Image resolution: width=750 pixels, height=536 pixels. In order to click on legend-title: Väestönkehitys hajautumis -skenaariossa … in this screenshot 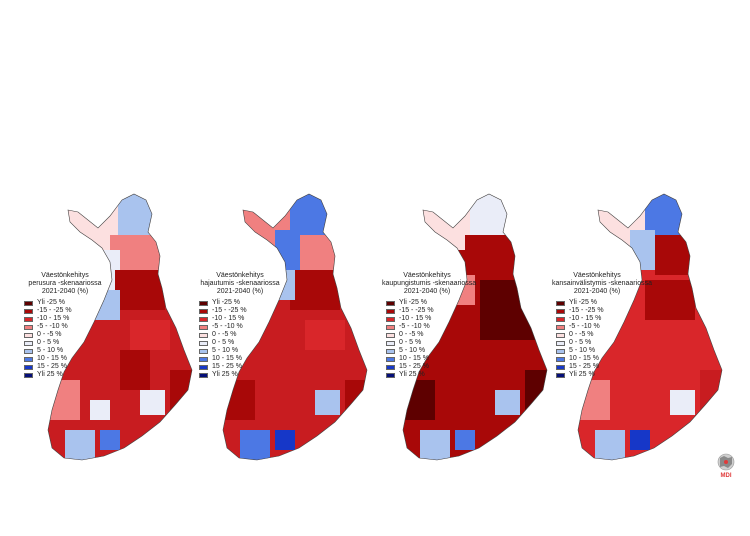, I will do `click(240, 283)`.